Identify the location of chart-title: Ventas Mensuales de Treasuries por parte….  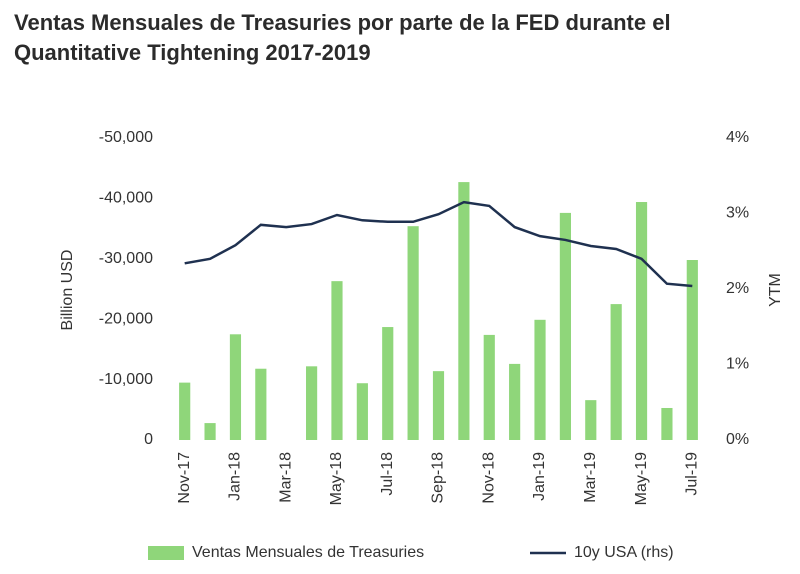
(342, 37).